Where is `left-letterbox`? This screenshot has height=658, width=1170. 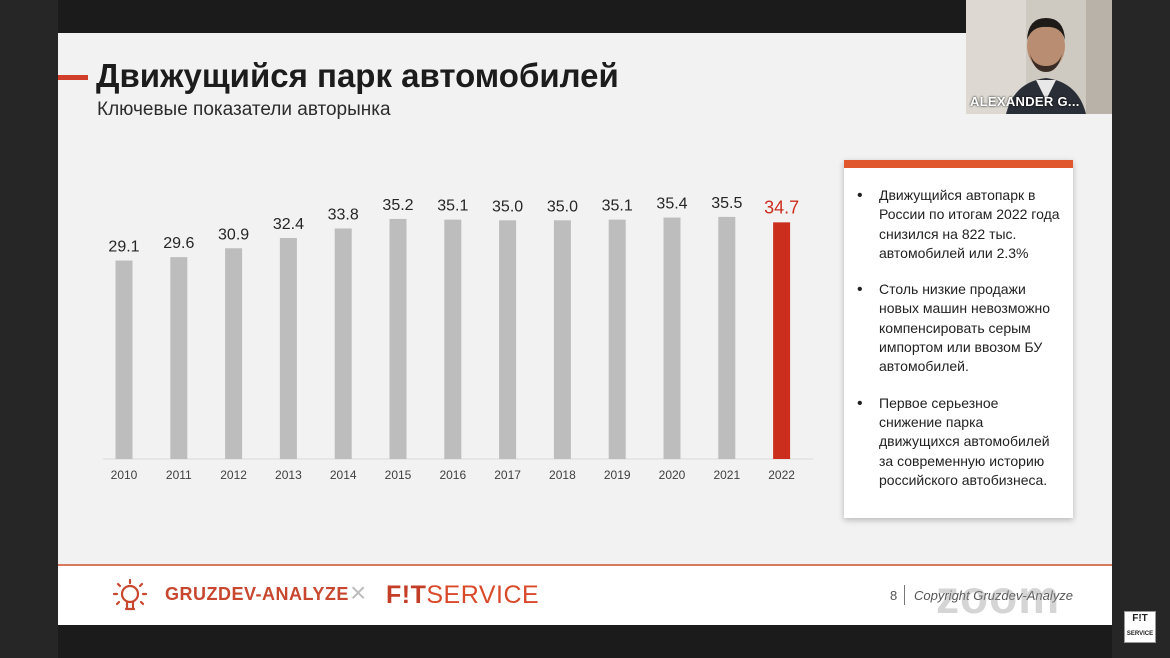
left-letterbox is located at coordinates (29, 329).